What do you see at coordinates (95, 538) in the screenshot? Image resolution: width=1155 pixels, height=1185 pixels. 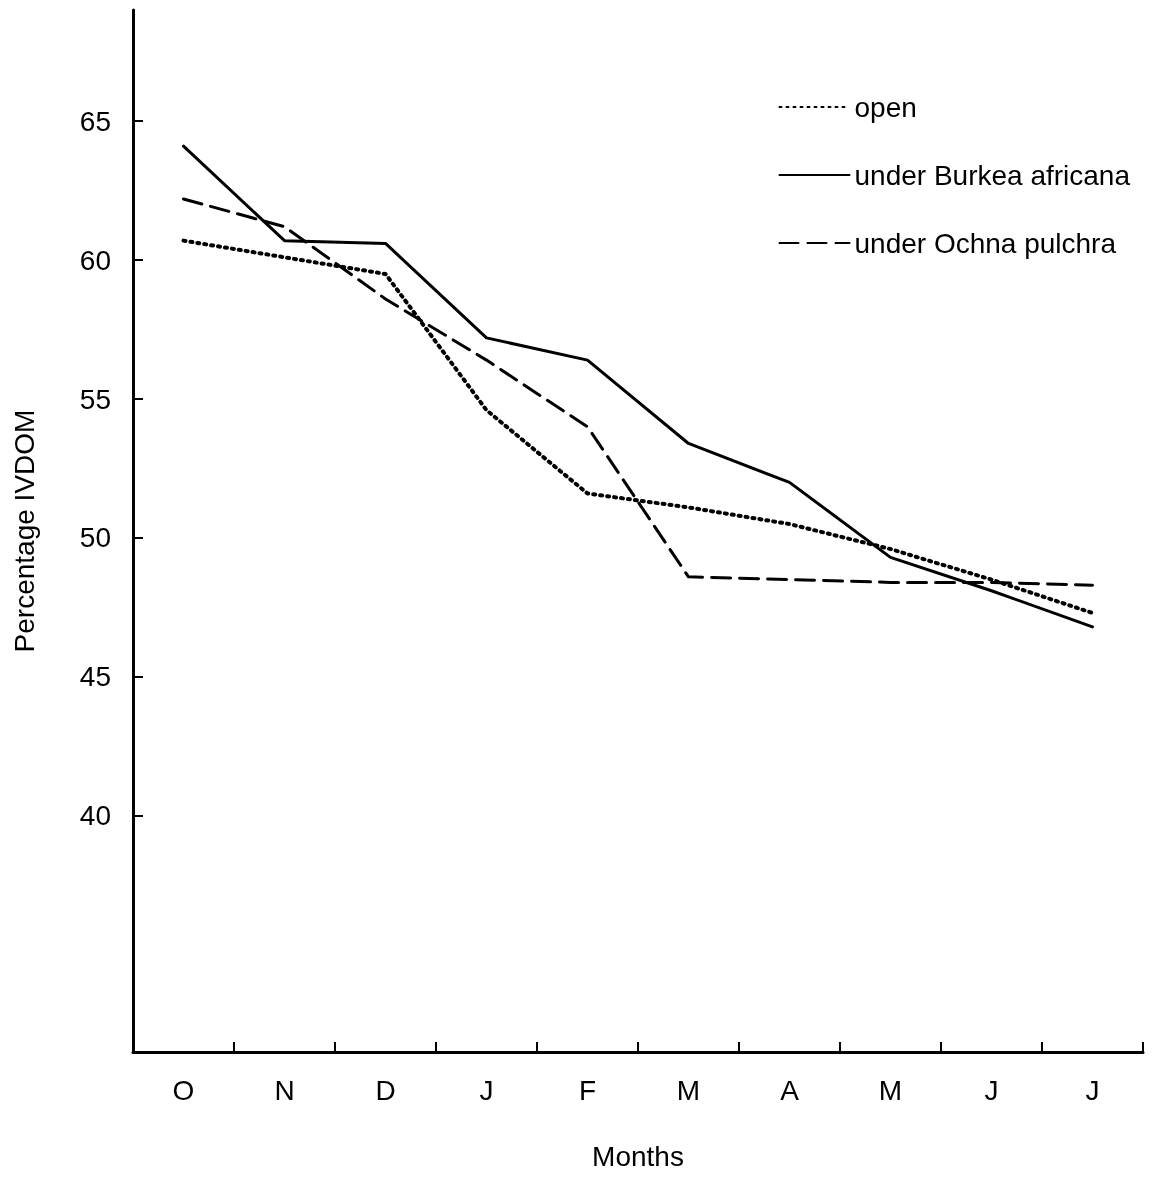 I see `y-tick-label: 50` at bounding box center [95, 538].